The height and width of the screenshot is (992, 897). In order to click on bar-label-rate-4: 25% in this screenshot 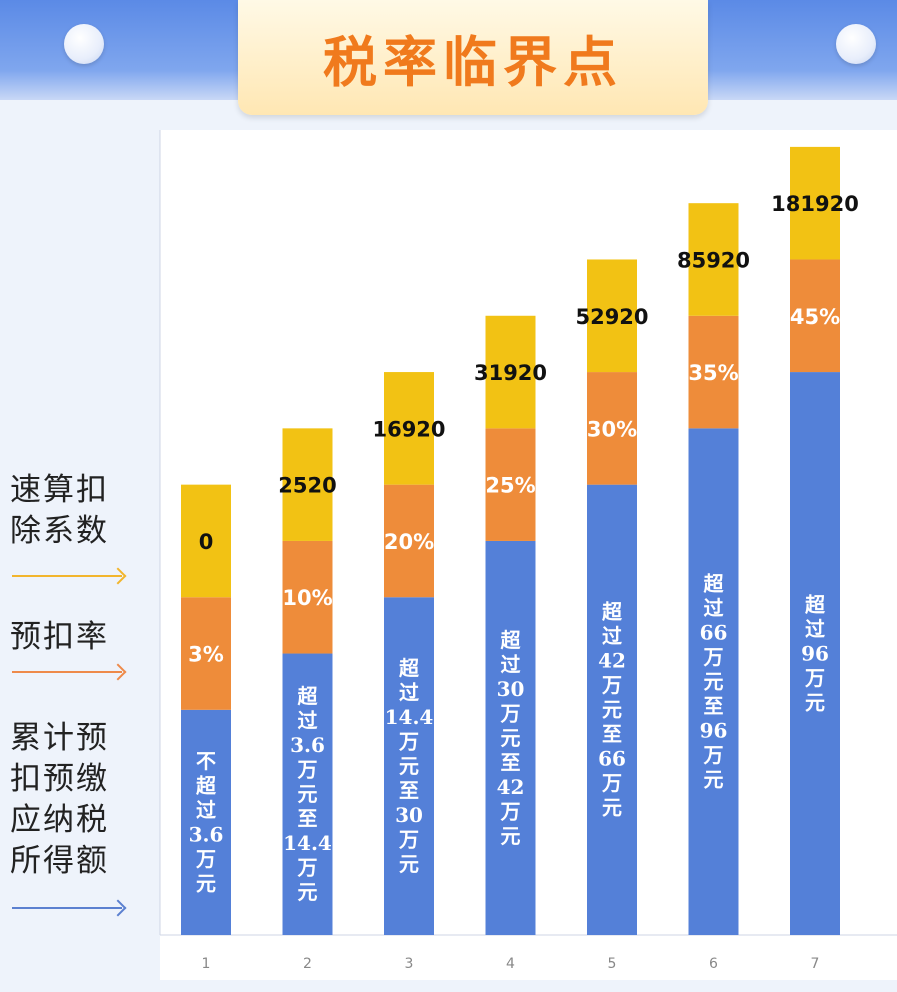, I will do `click(510, 486)`.